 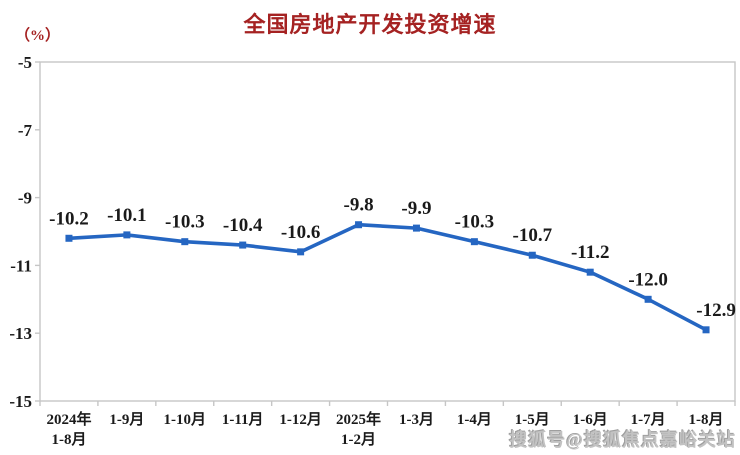 What do you see at coordinates (648, 279) in the screenshot?
I see `data-point-label: -12.0` at bounding box center [648, 279].